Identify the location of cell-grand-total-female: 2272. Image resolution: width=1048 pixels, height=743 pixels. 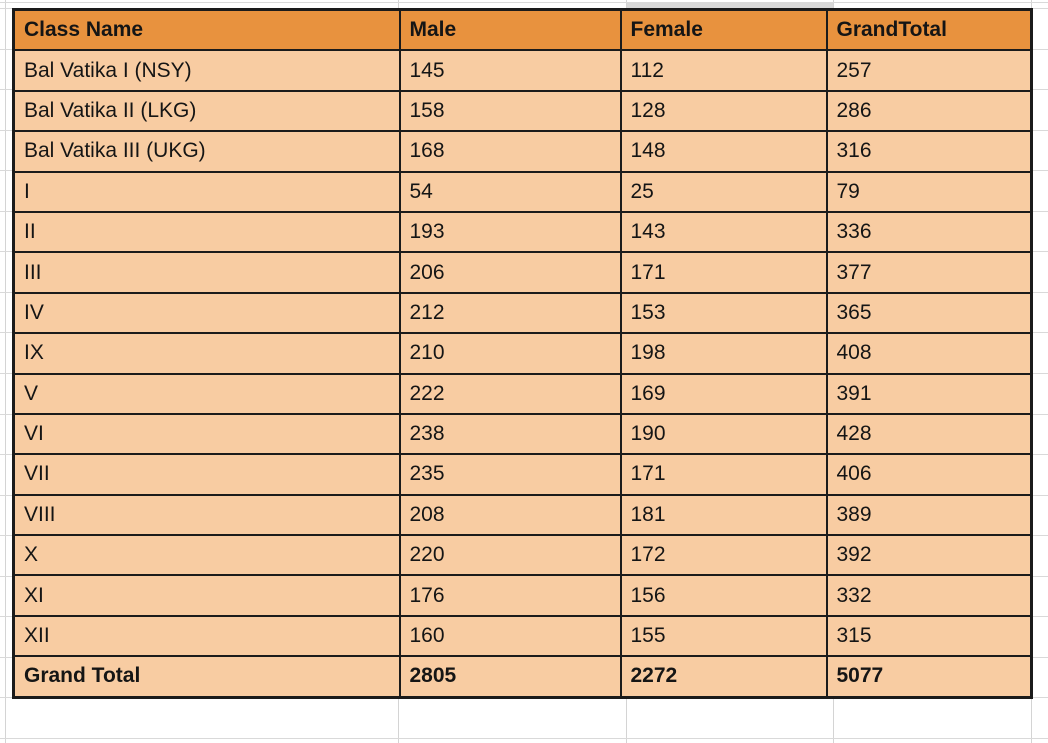
(723, 677).